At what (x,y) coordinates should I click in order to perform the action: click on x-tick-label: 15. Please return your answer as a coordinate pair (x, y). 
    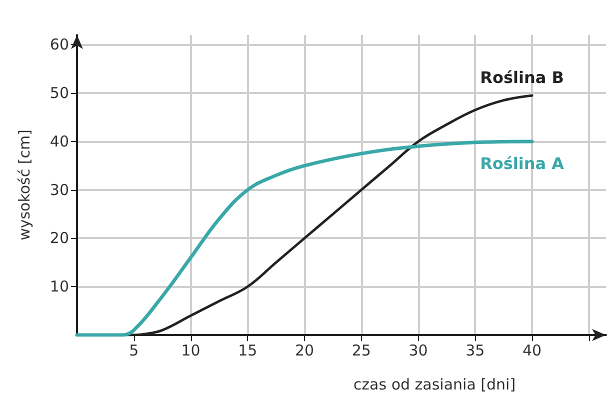
    Looking at the image, I should click on (248, 351).